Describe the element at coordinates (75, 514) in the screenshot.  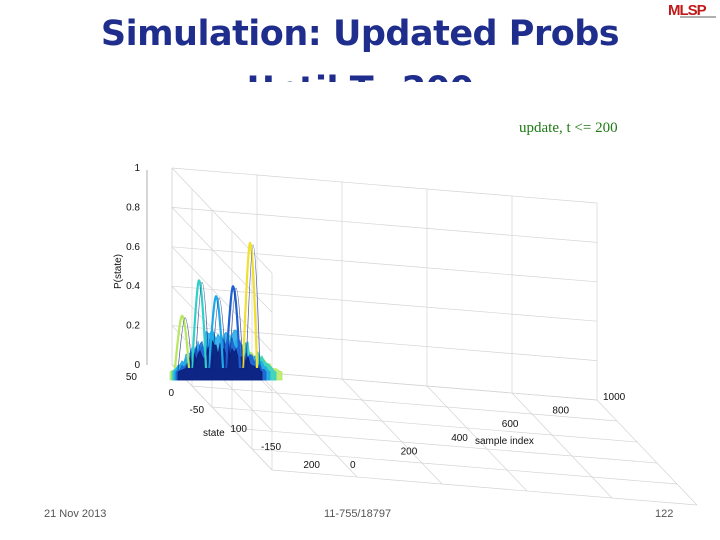
I see `footer-date: 21 Nov 2013` at that location.